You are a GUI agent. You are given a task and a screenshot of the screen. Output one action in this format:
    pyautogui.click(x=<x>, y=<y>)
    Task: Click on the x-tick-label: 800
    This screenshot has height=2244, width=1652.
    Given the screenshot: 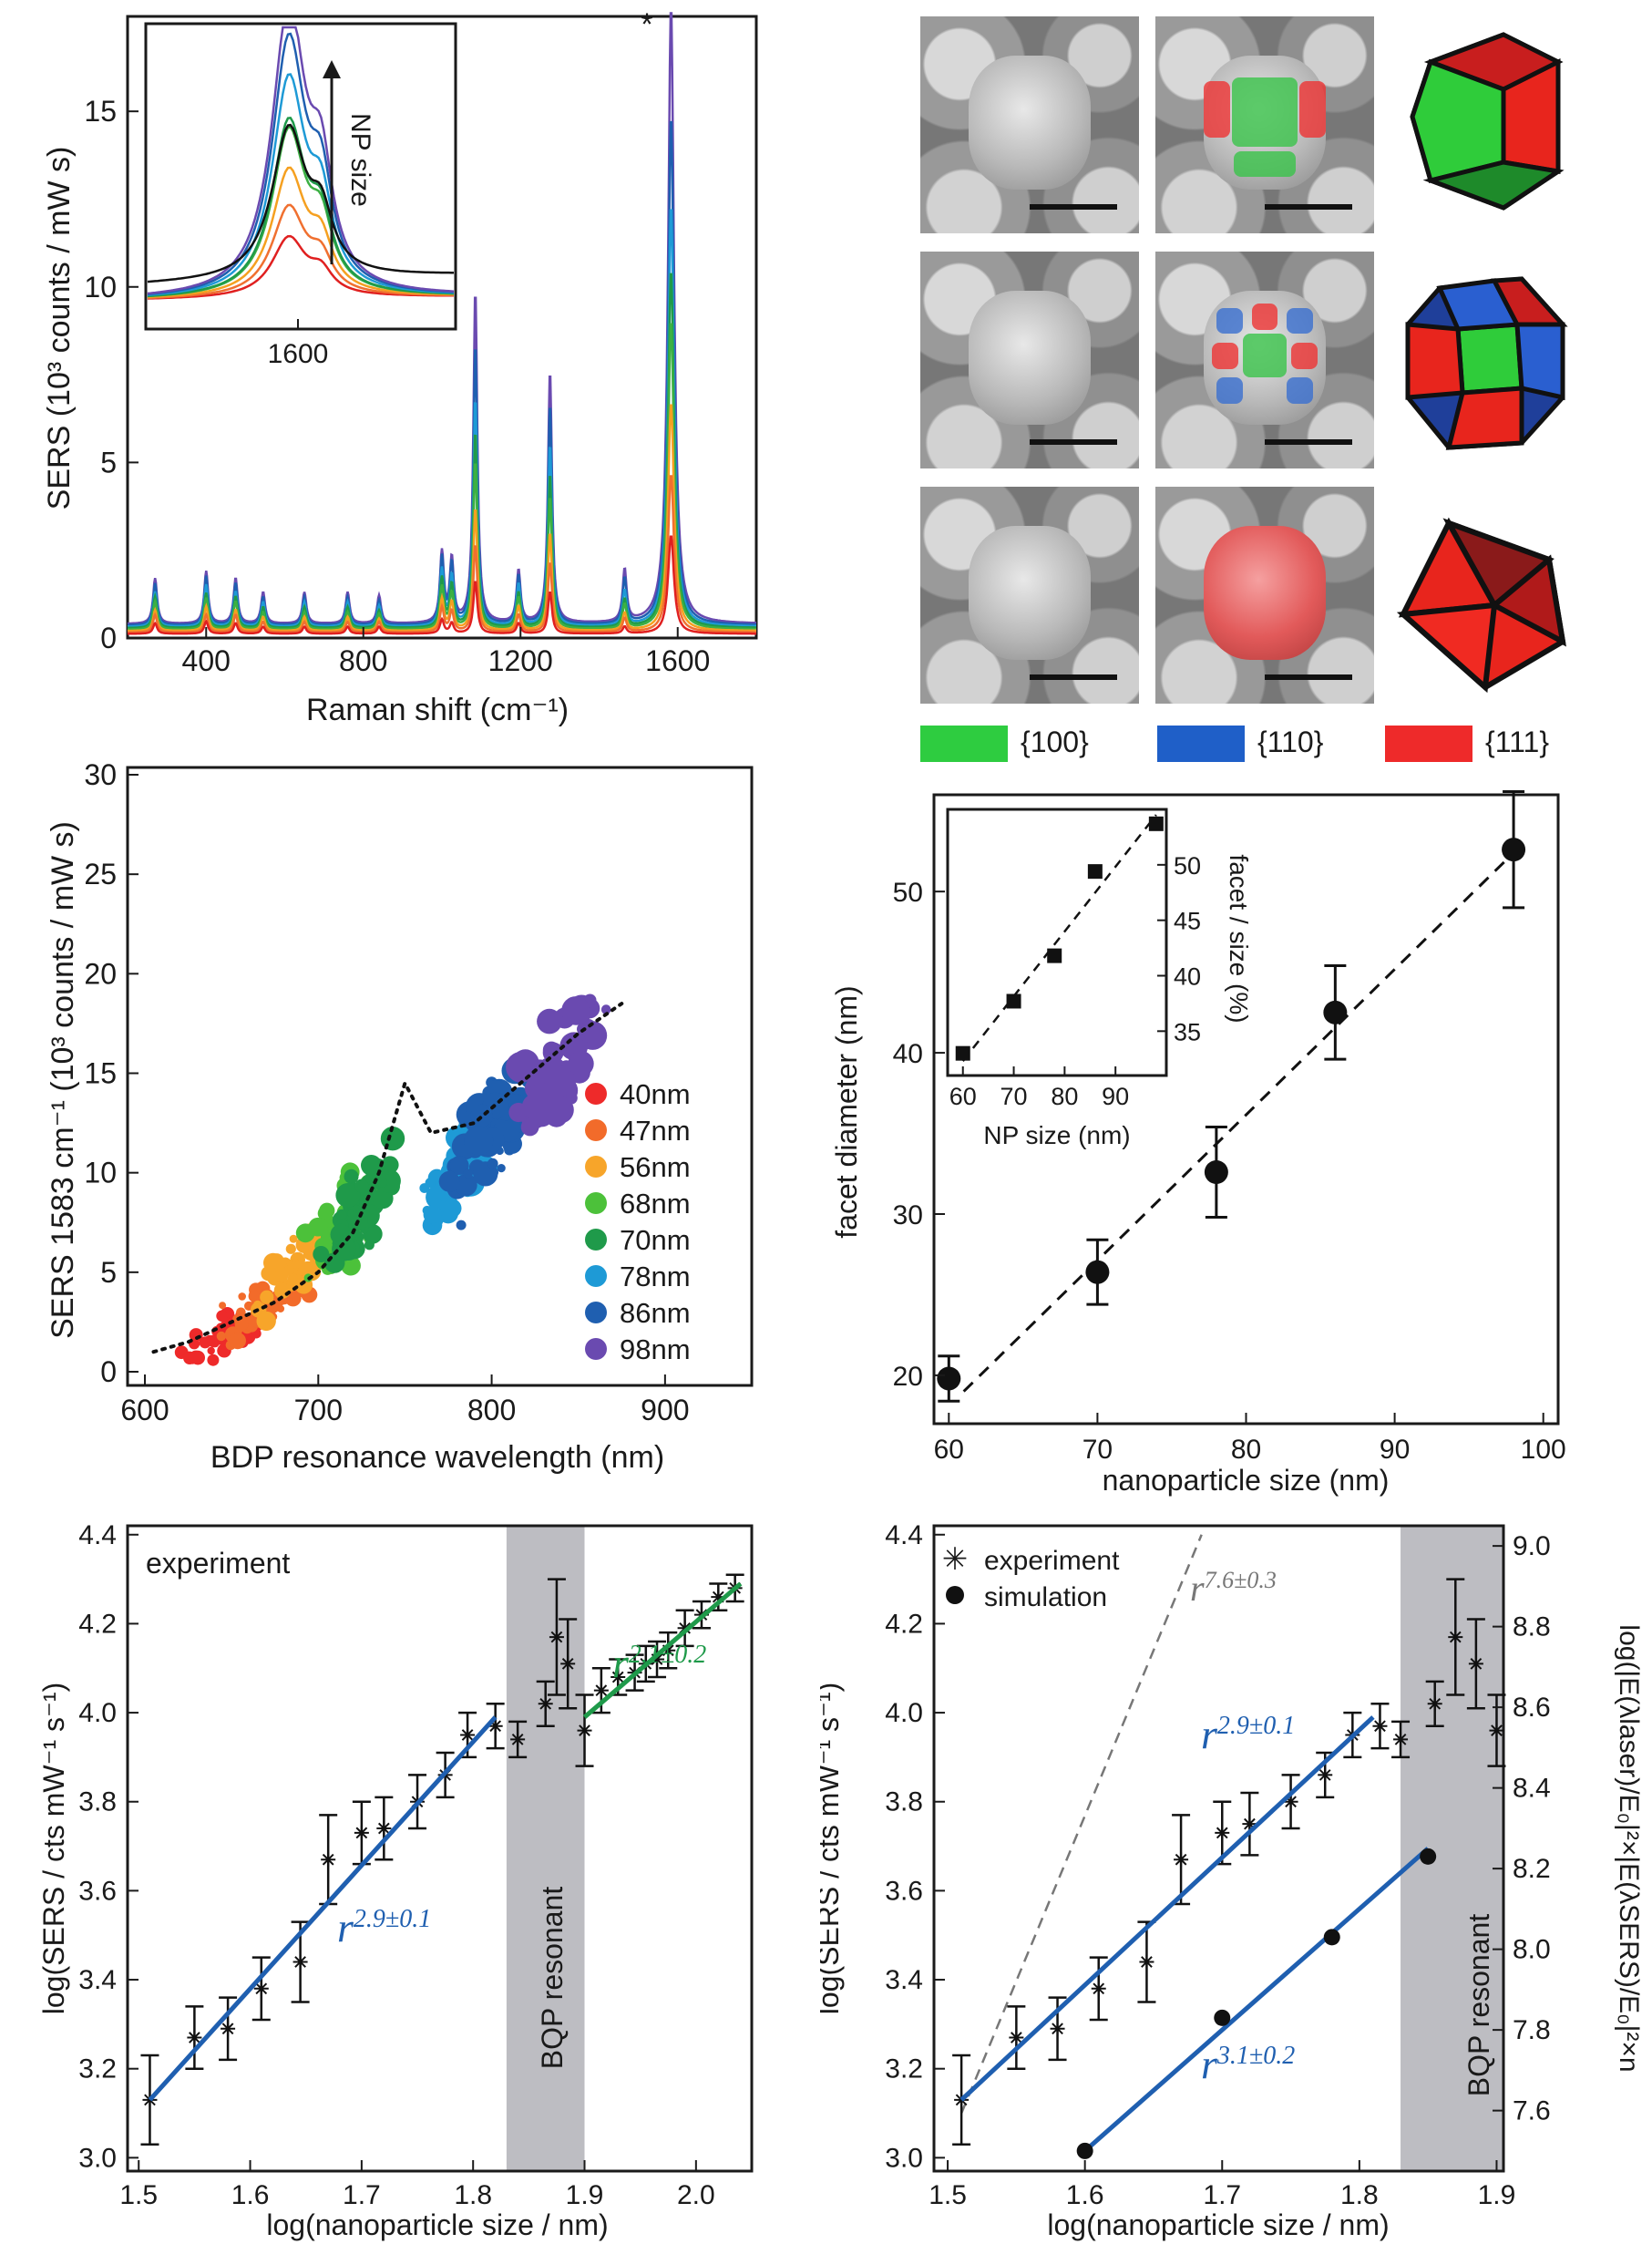 What is the action you would take?
    pyautogui.click(x=491, y=1410)
    